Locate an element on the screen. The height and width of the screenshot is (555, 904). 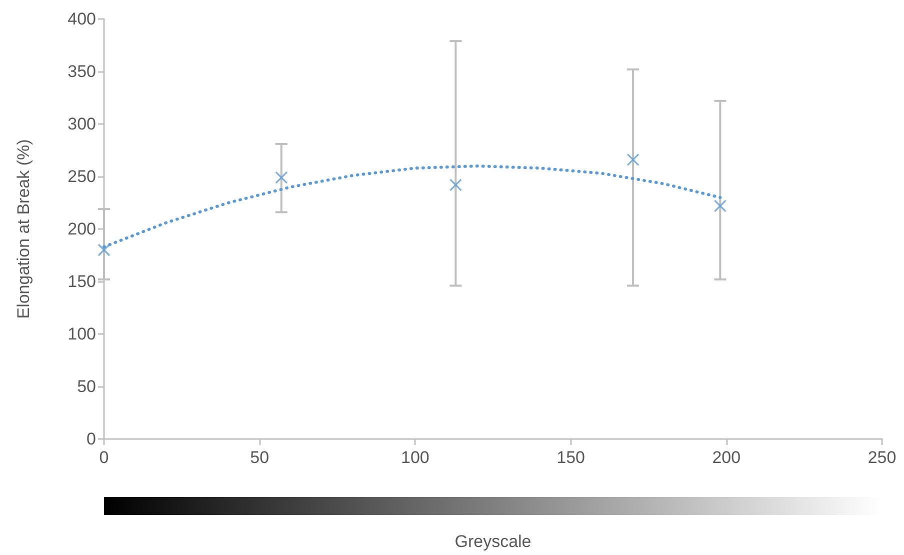
y-tick-label: 250 is located at coordinates (82, 176).